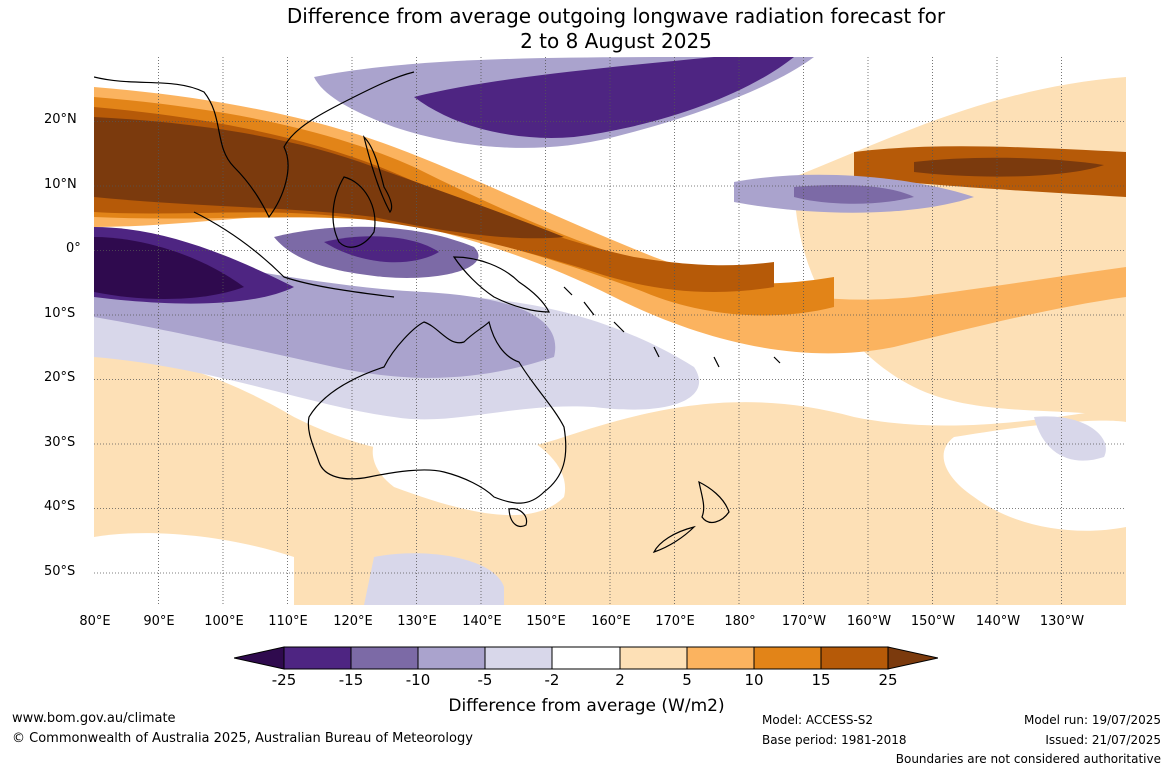  Describe the element at coordinates (1062, 621) in the screenshot. I see `lon-label-130w: 130°W` at that location.